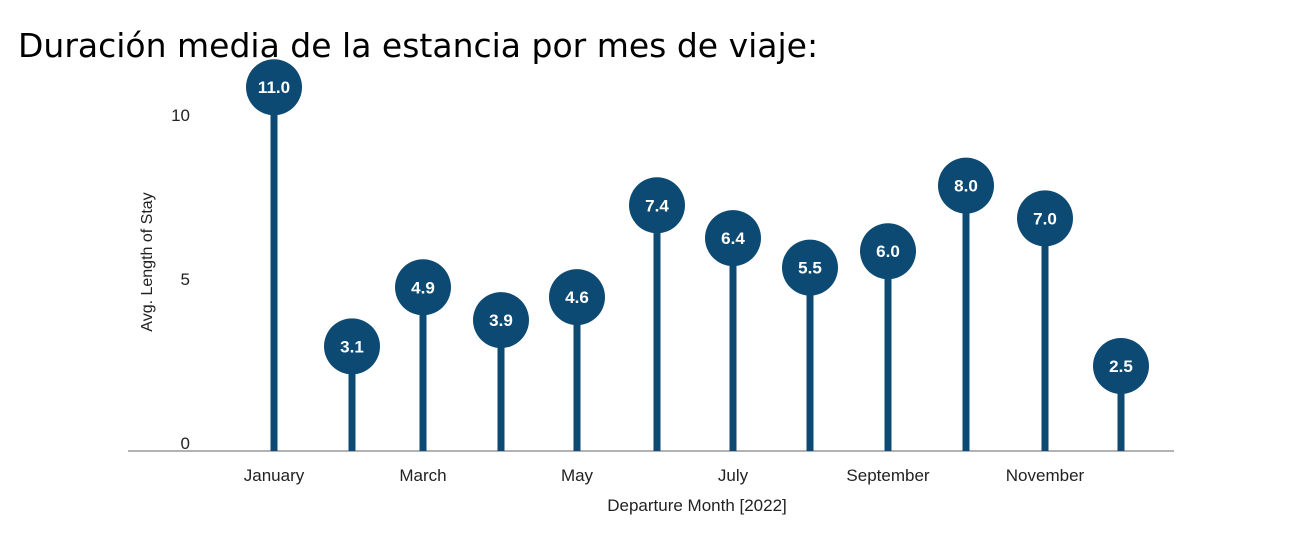 This screenshot has width=1294, height=552. Describe the element at coordinates (577, 475) in the screenshot. I see `x-tick-label: May` at that location.